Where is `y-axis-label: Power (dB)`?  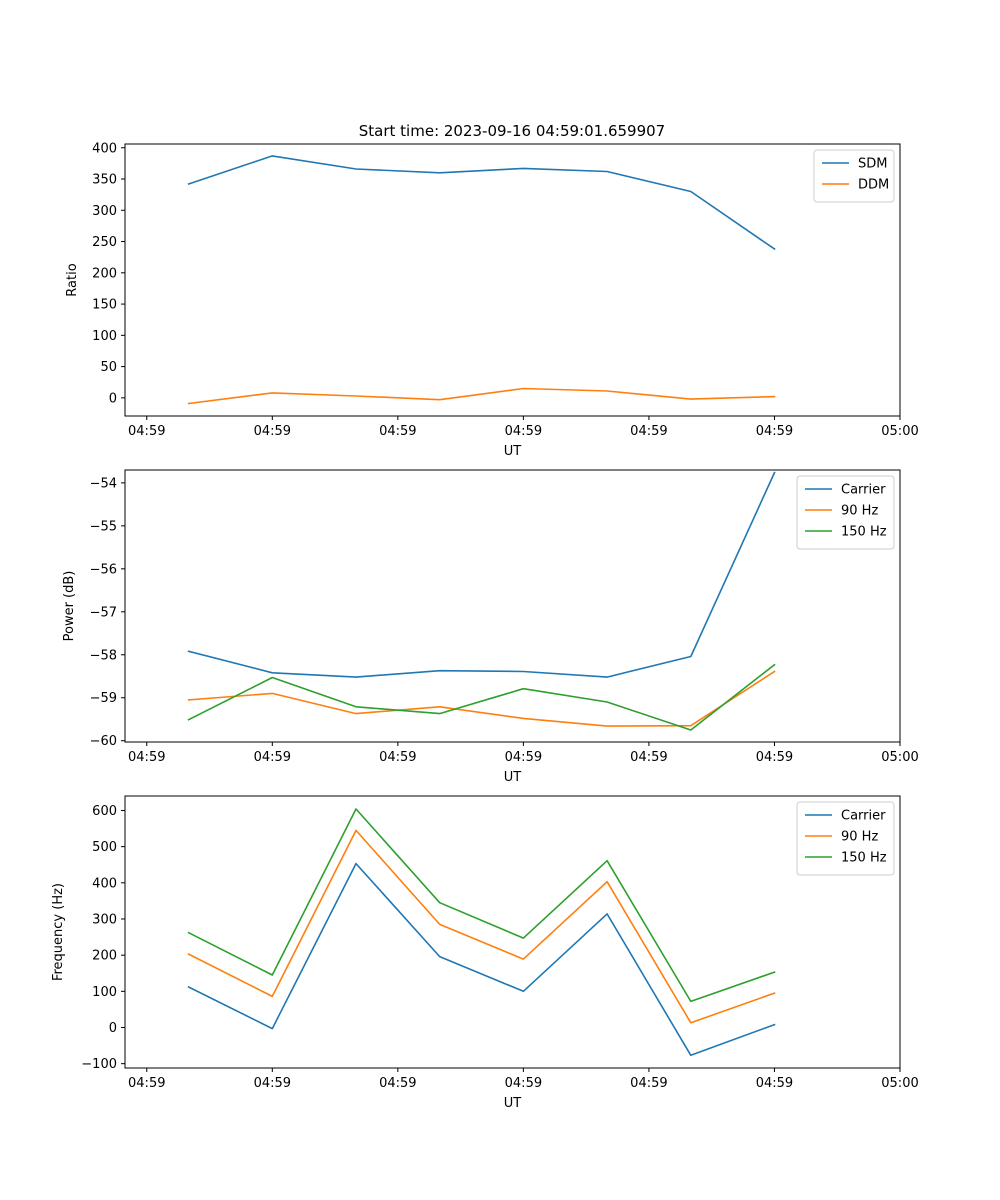 y-axis-label: Power (dB) is located at coordinates (69, 606).